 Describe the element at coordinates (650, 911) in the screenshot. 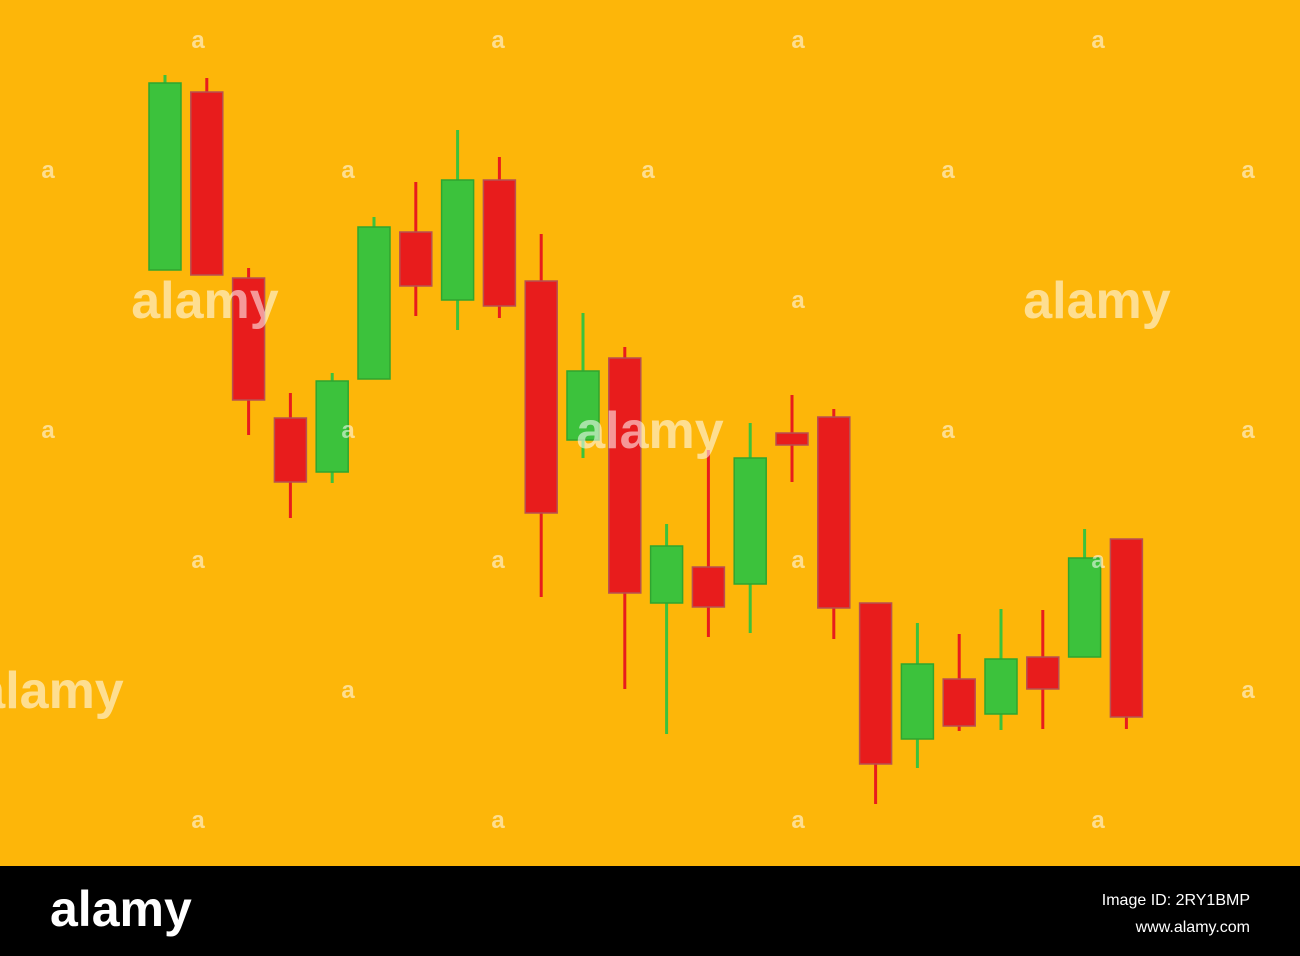

I see `footer-bar` at that location.